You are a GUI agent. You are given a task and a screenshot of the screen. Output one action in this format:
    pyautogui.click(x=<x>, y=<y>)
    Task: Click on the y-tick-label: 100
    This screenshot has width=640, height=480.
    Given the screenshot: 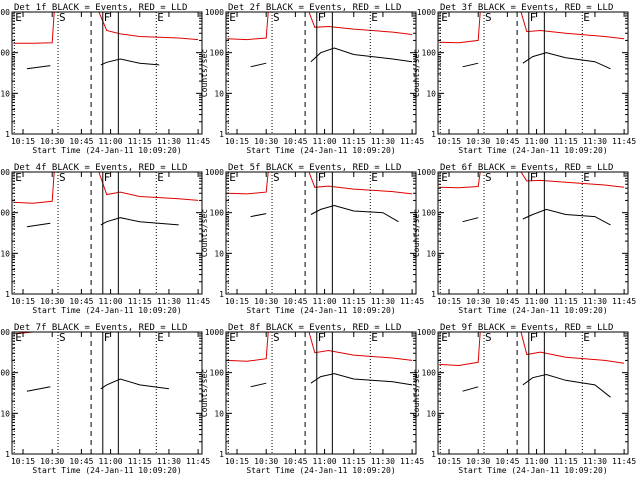 What is the action you would take?
    pyautogui.click(x=217, y=53)
    